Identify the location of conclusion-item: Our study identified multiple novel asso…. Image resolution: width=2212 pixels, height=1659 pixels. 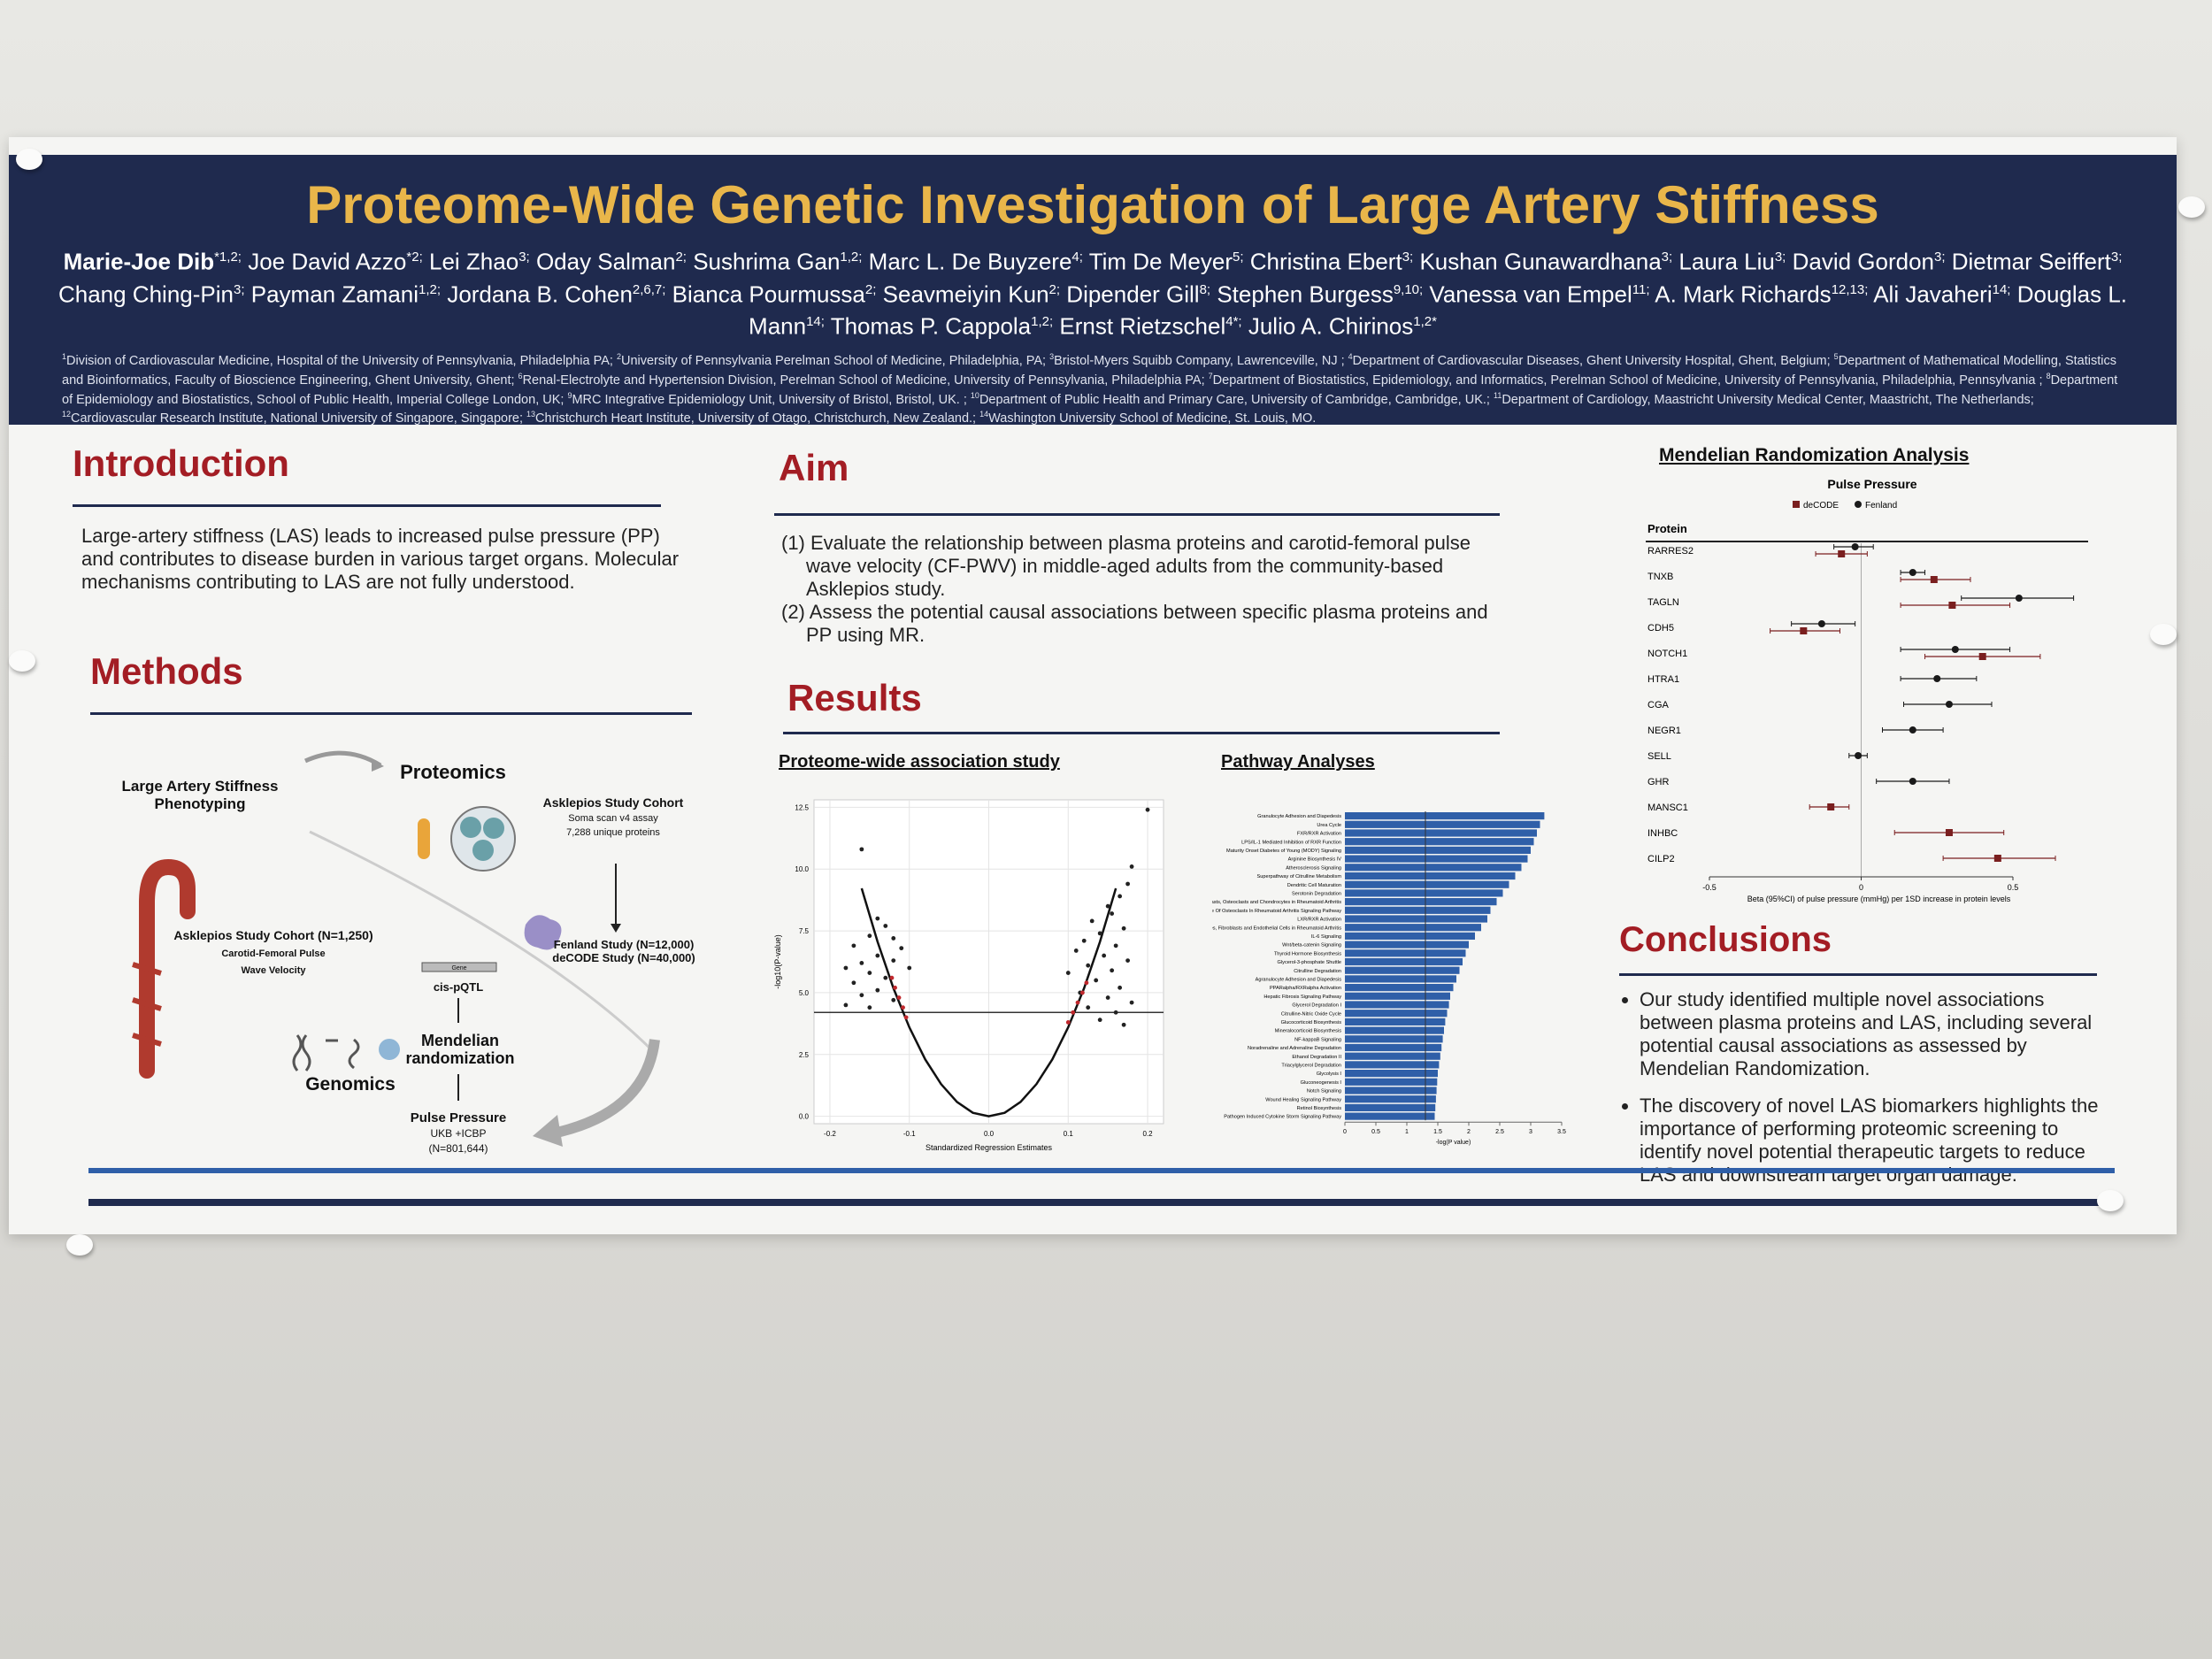
(1871, 1034).